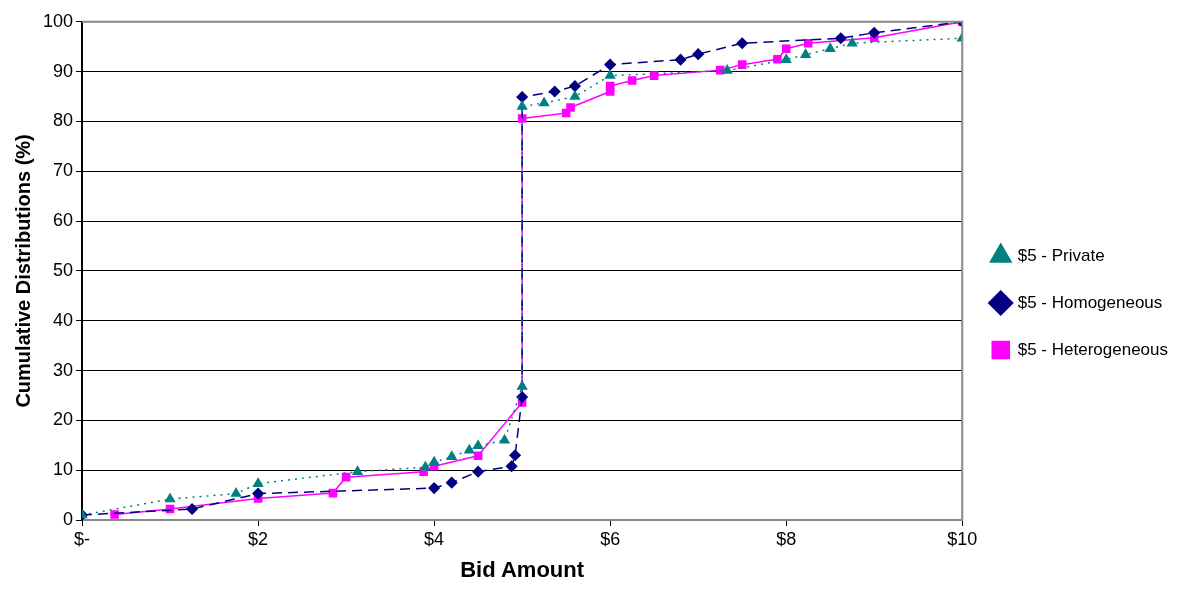 The width and height of the screenshot is (1200, 599). Describe the element at coordinates (63, 170) in the screenshot. I see `y-tick-label: 70` at that location.